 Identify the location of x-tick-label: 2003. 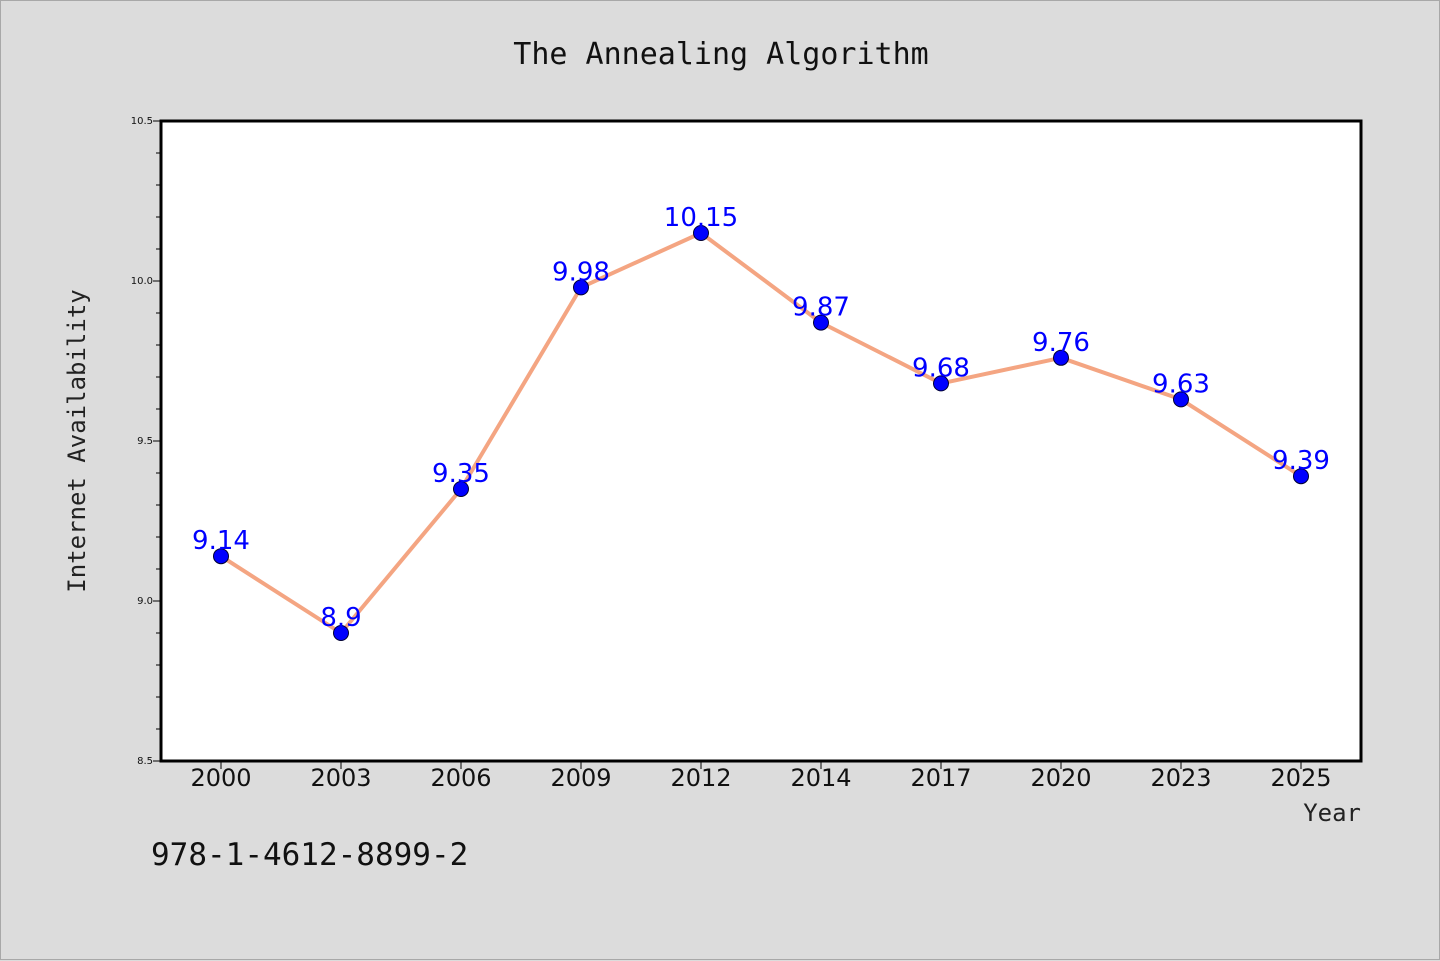
(340, 778).